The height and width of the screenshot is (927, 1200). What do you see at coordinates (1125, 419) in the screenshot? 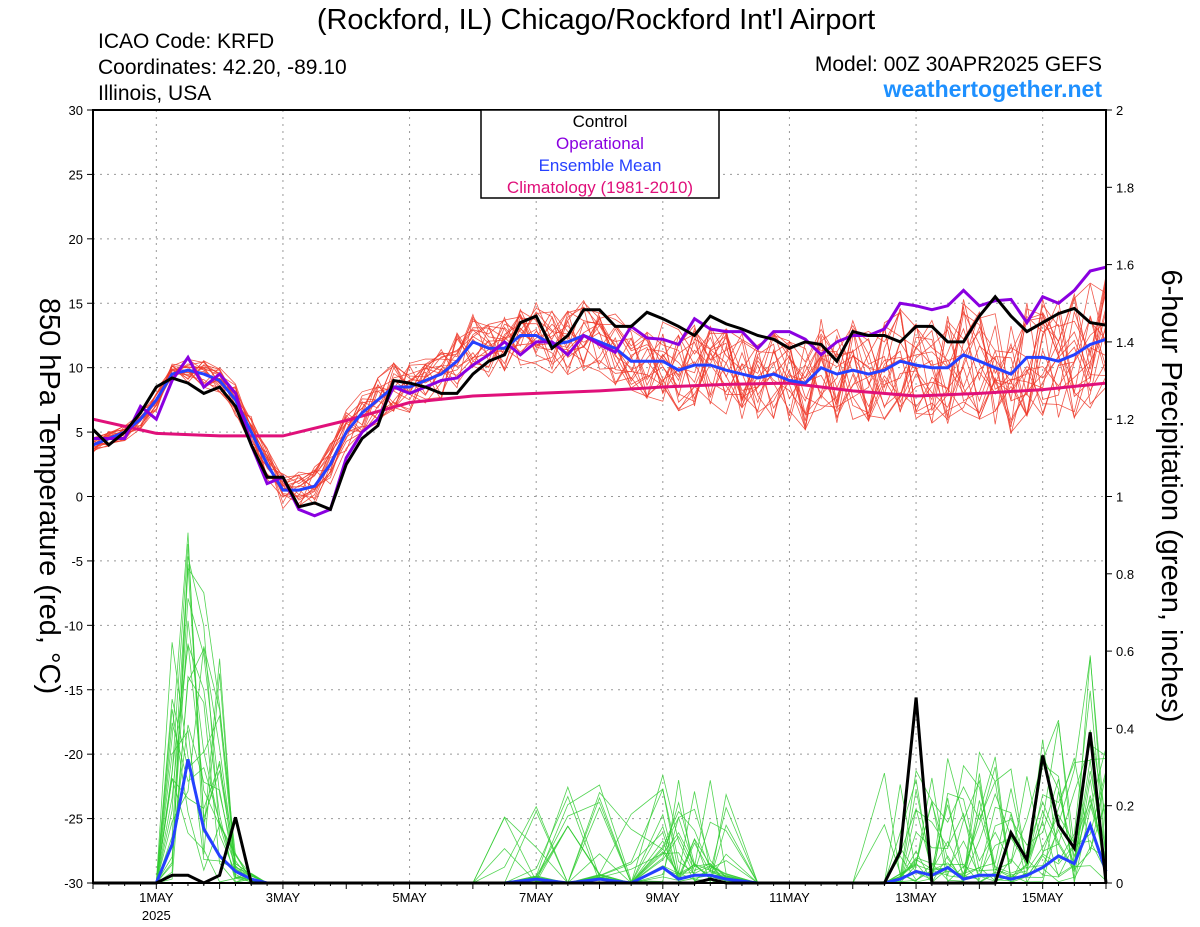
I see `y2-tick-label: 1.2` at bounding box center [1125, 419].